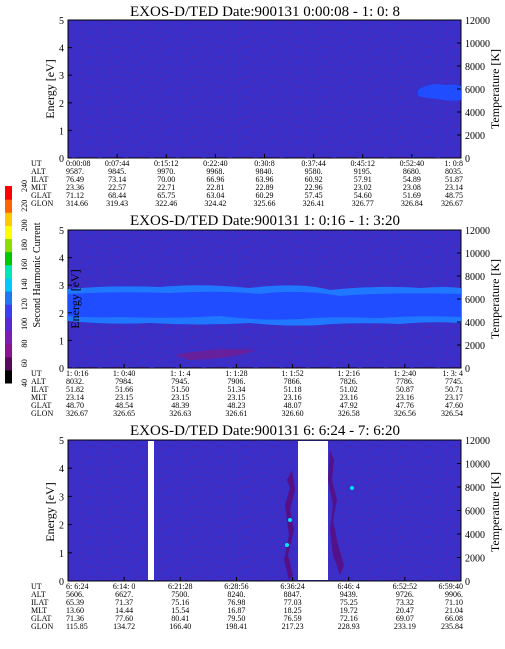  What do you see at coordinates (405, 373) in the screenshot?
I see `table-cell: 1: 2:40` at bounding box center [405, 373].